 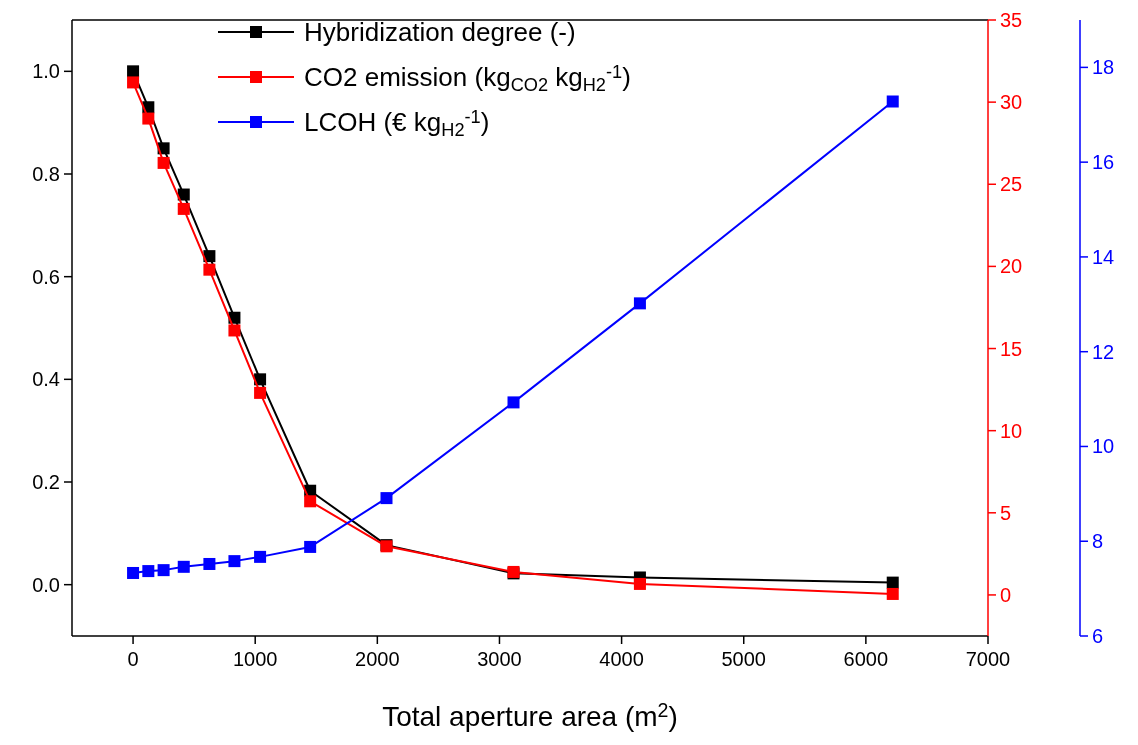 What do you see at coordinates (1103, 351) in the screenshot?
I see `y3-tick-label: 12` at bounding box center [1103, 351].